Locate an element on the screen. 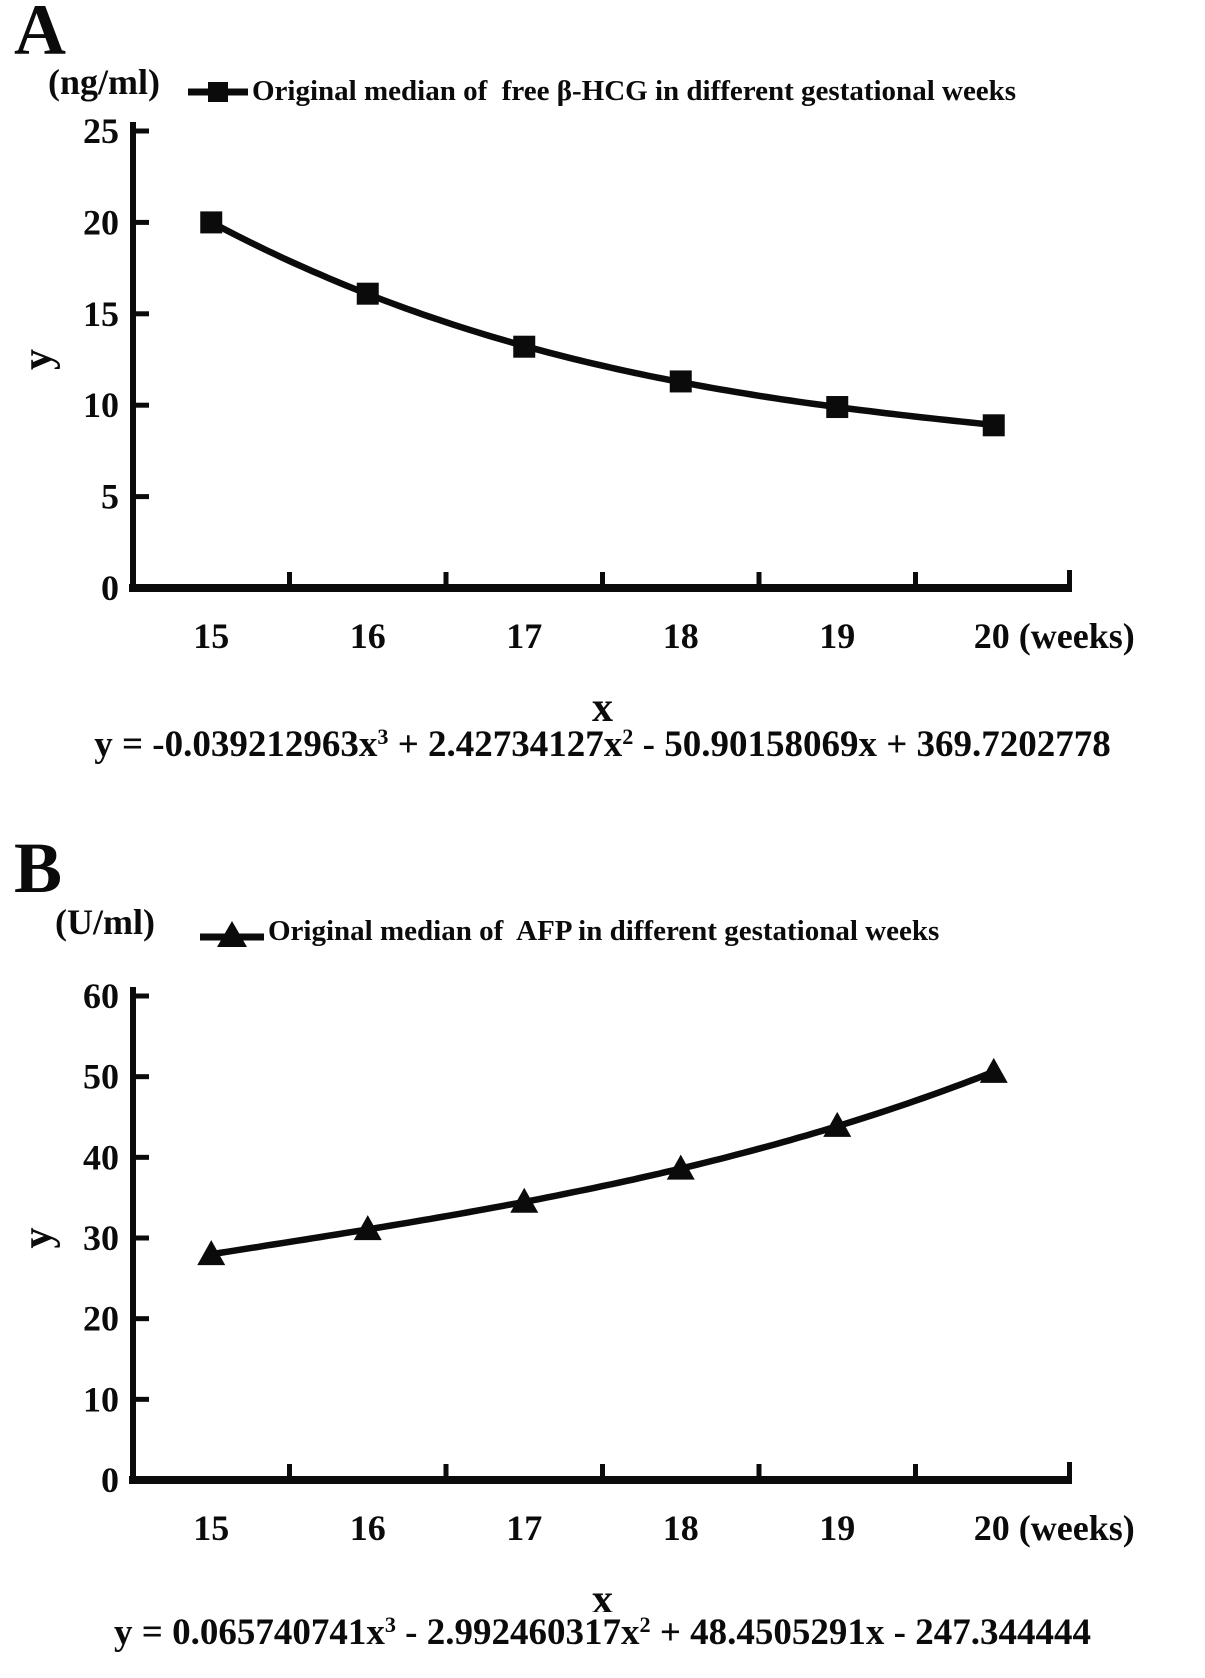 The image size is (1205, 1678). y-tick-label: 40 is located at coordinates (101, 1157).